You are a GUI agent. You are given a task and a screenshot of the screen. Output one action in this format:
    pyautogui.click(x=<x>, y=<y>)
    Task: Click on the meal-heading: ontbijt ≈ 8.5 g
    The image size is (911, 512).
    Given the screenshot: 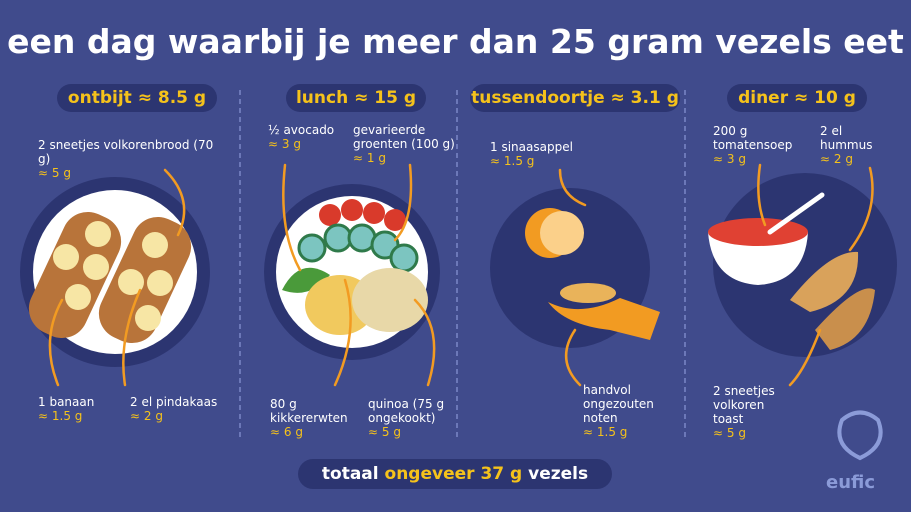 What is the action you would take?
    pyautogui.click(x=137, y=98)
    